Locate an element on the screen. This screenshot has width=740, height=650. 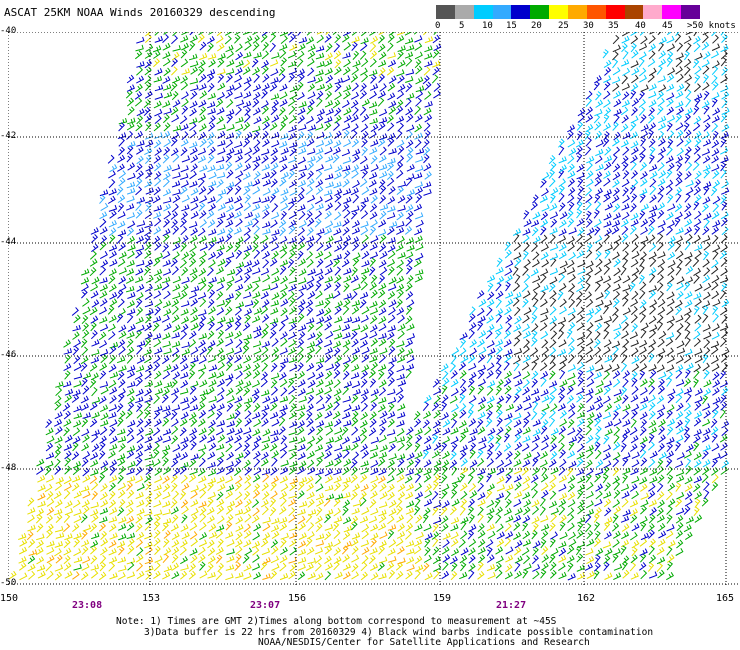
cb-label-40: 40 is located at coordinates (640, 26).